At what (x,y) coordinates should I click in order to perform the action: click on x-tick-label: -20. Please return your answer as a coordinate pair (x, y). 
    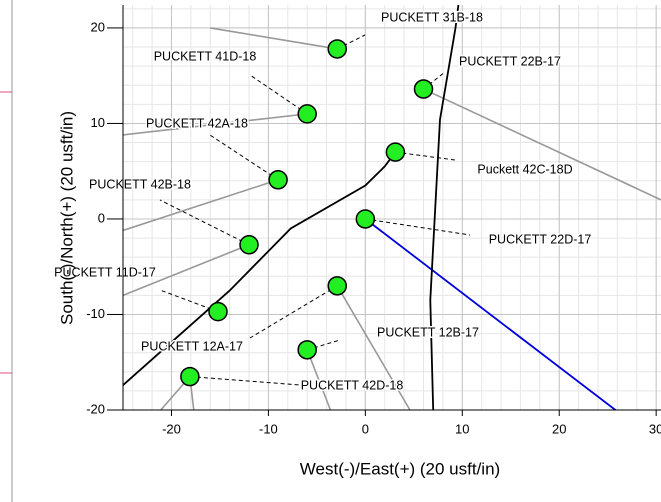
    Looking at the image, I should click on (171, 428).